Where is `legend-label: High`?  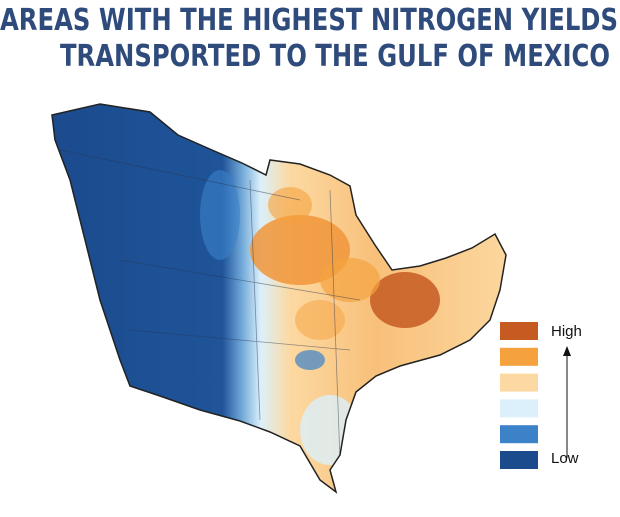
legend-label: High is located at coordinates (566, 331).